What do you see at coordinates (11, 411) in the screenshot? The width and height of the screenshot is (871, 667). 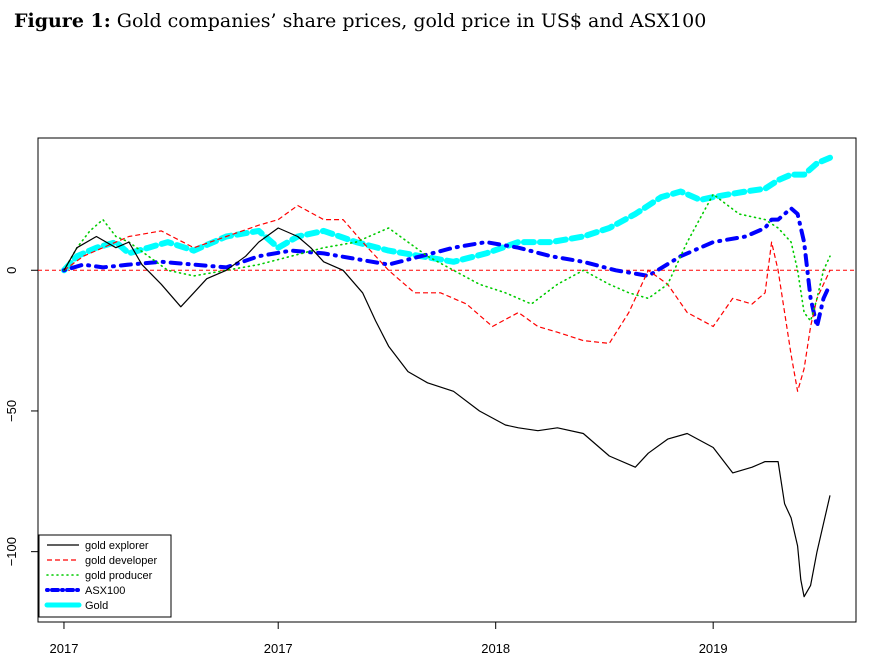 I see `y-tick-label: −50` at bounding box center [11, 411].